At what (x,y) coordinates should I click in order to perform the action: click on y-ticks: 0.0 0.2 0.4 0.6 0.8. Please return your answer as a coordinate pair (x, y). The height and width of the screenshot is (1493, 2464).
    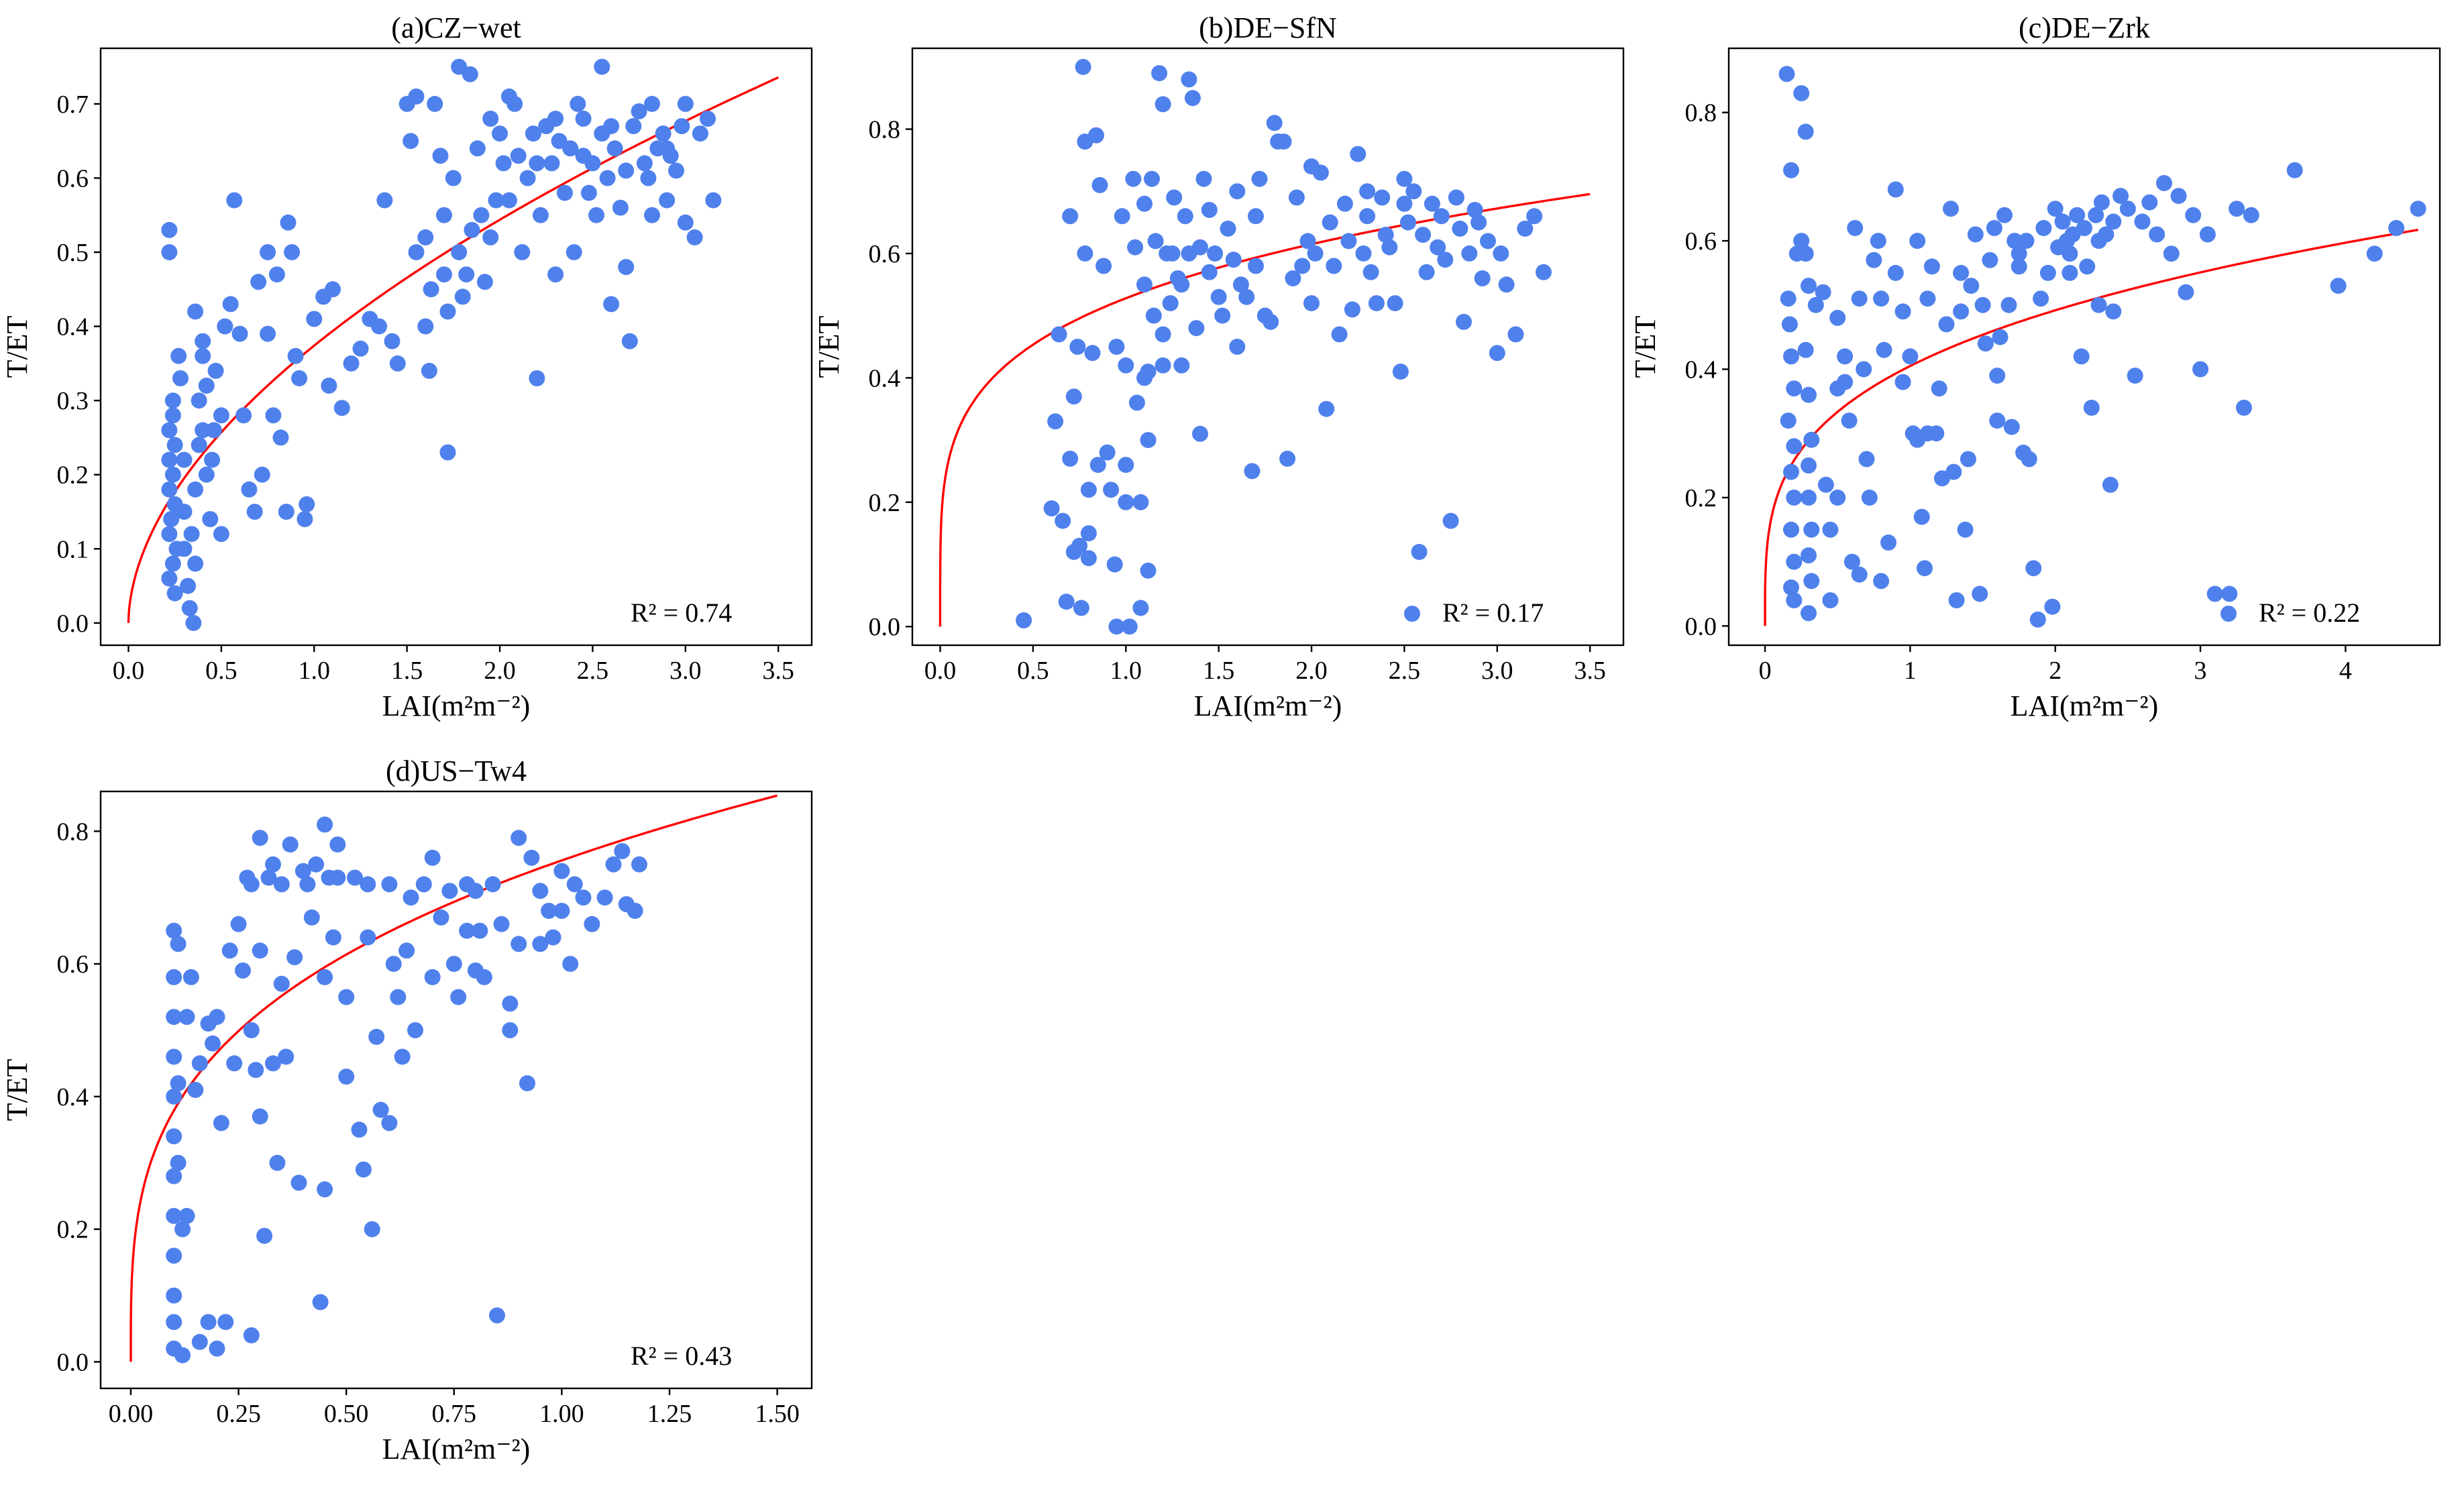
    Looking at the image, I should click on (79, 1097).